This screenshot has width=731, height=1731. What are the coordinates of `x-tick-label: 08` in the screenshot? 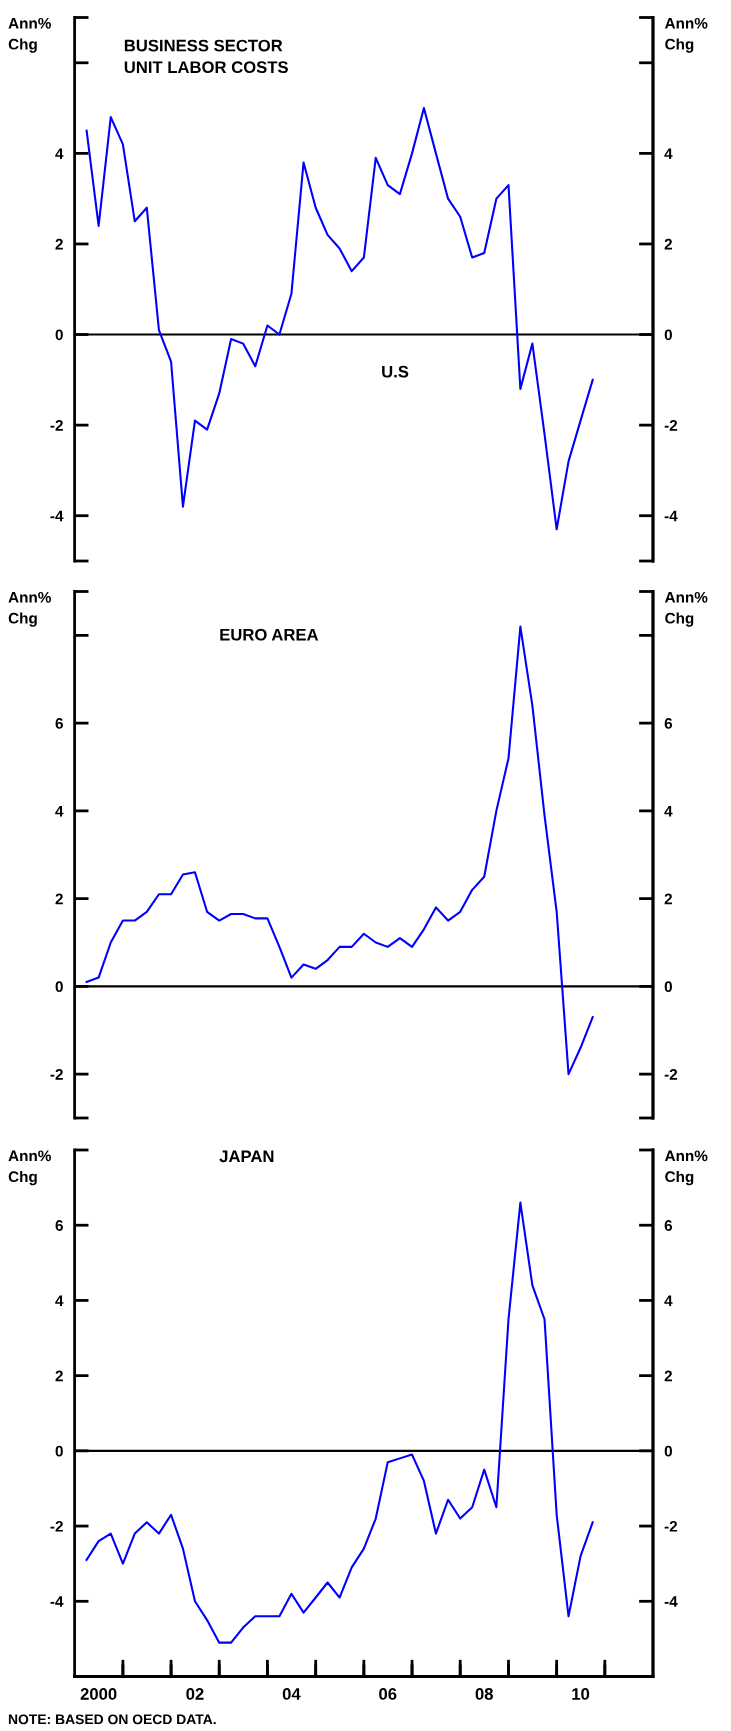 It's located at (484, 1694).